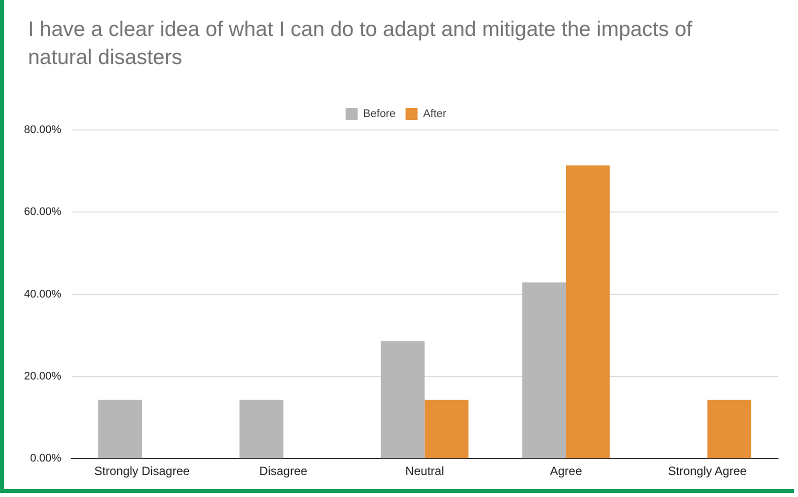  Describe the element at coordinates (43, 130) in the screenshot. I see `y-tick-label: 80.00%` at that location.